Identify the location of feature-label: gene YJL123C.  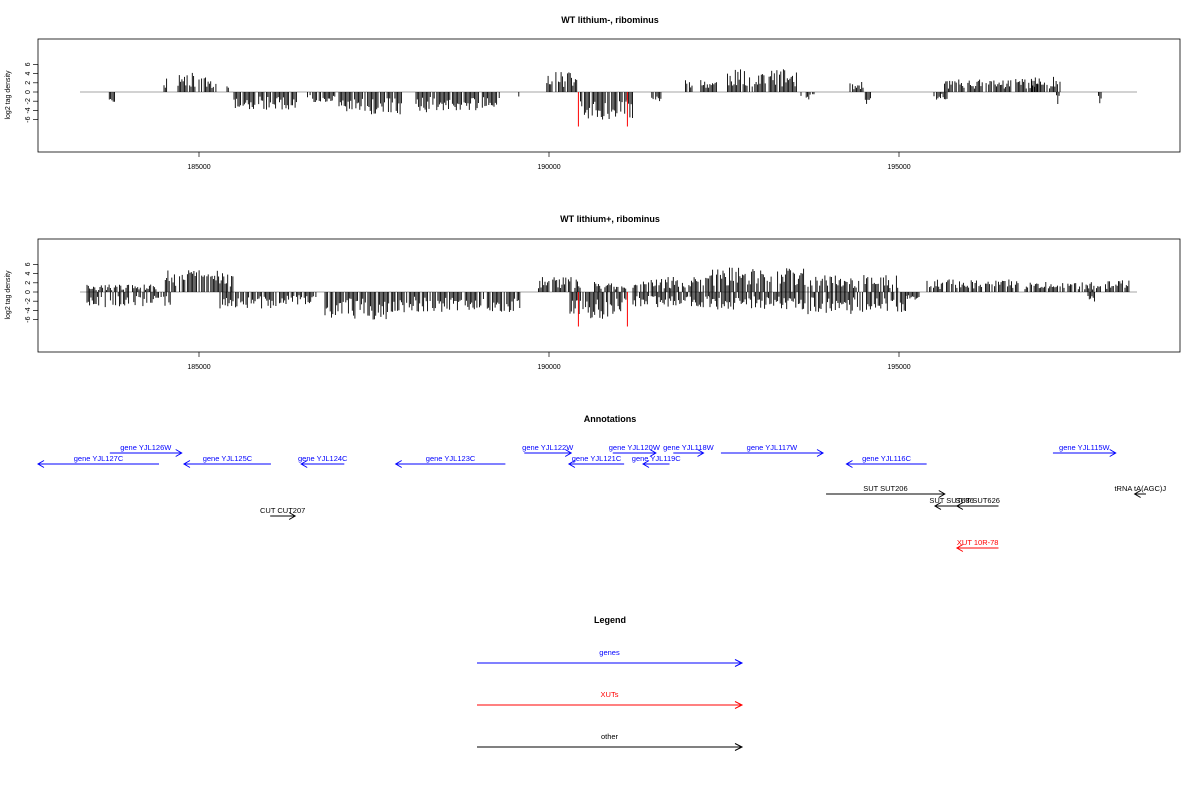
(451, 458).